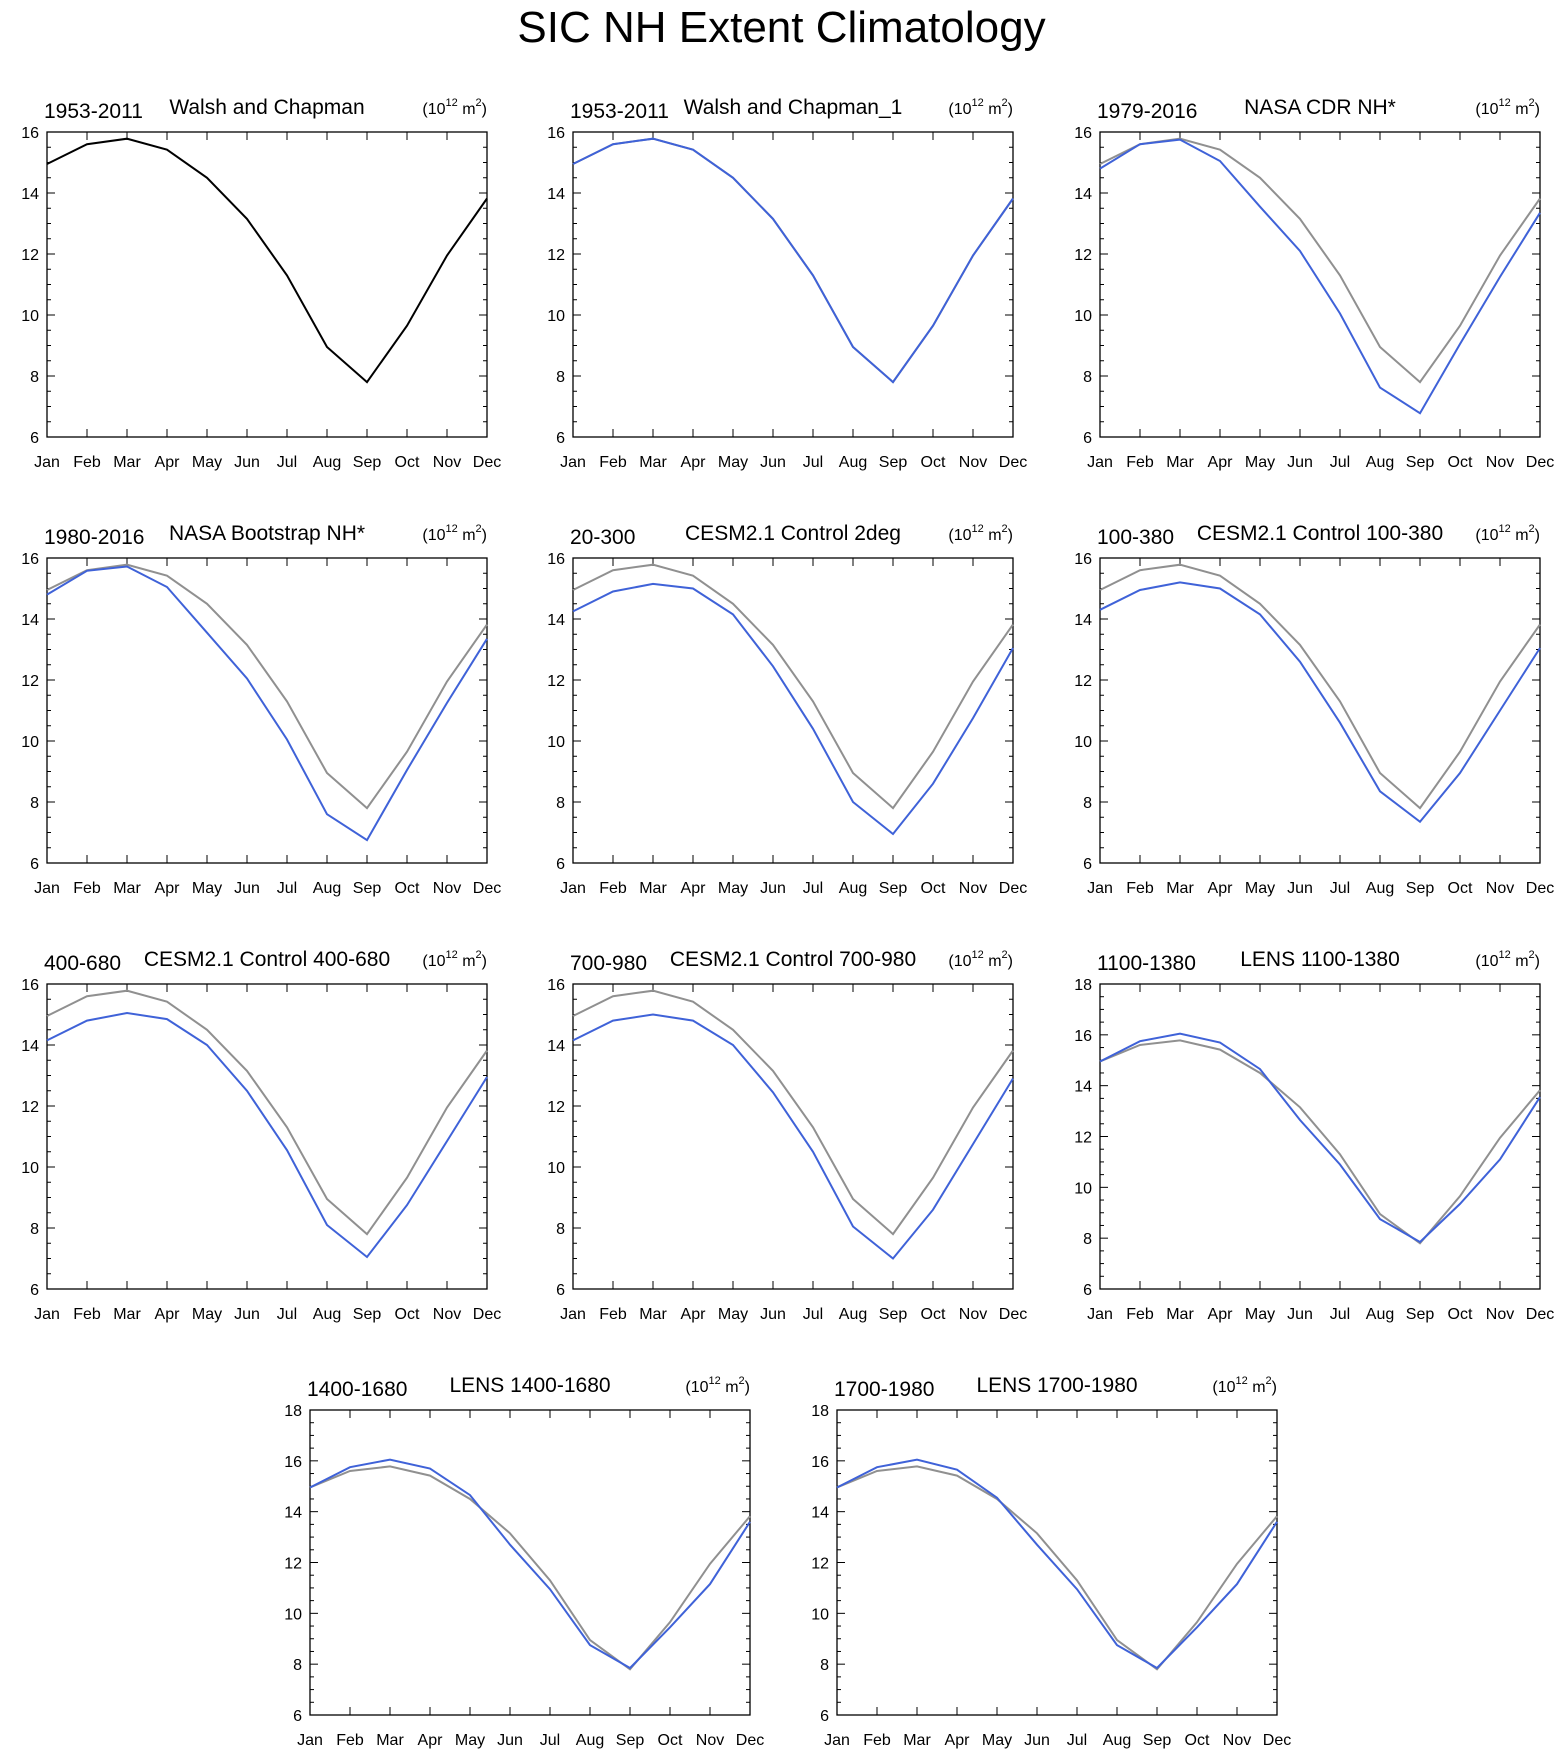 This screenshot has width=1563, height=1760. What do you see at coordinates (1056, 1385) in the screenshot?
I see `panel-center-title: LENS 1700-1980` at bounding box center [1056, 1385].